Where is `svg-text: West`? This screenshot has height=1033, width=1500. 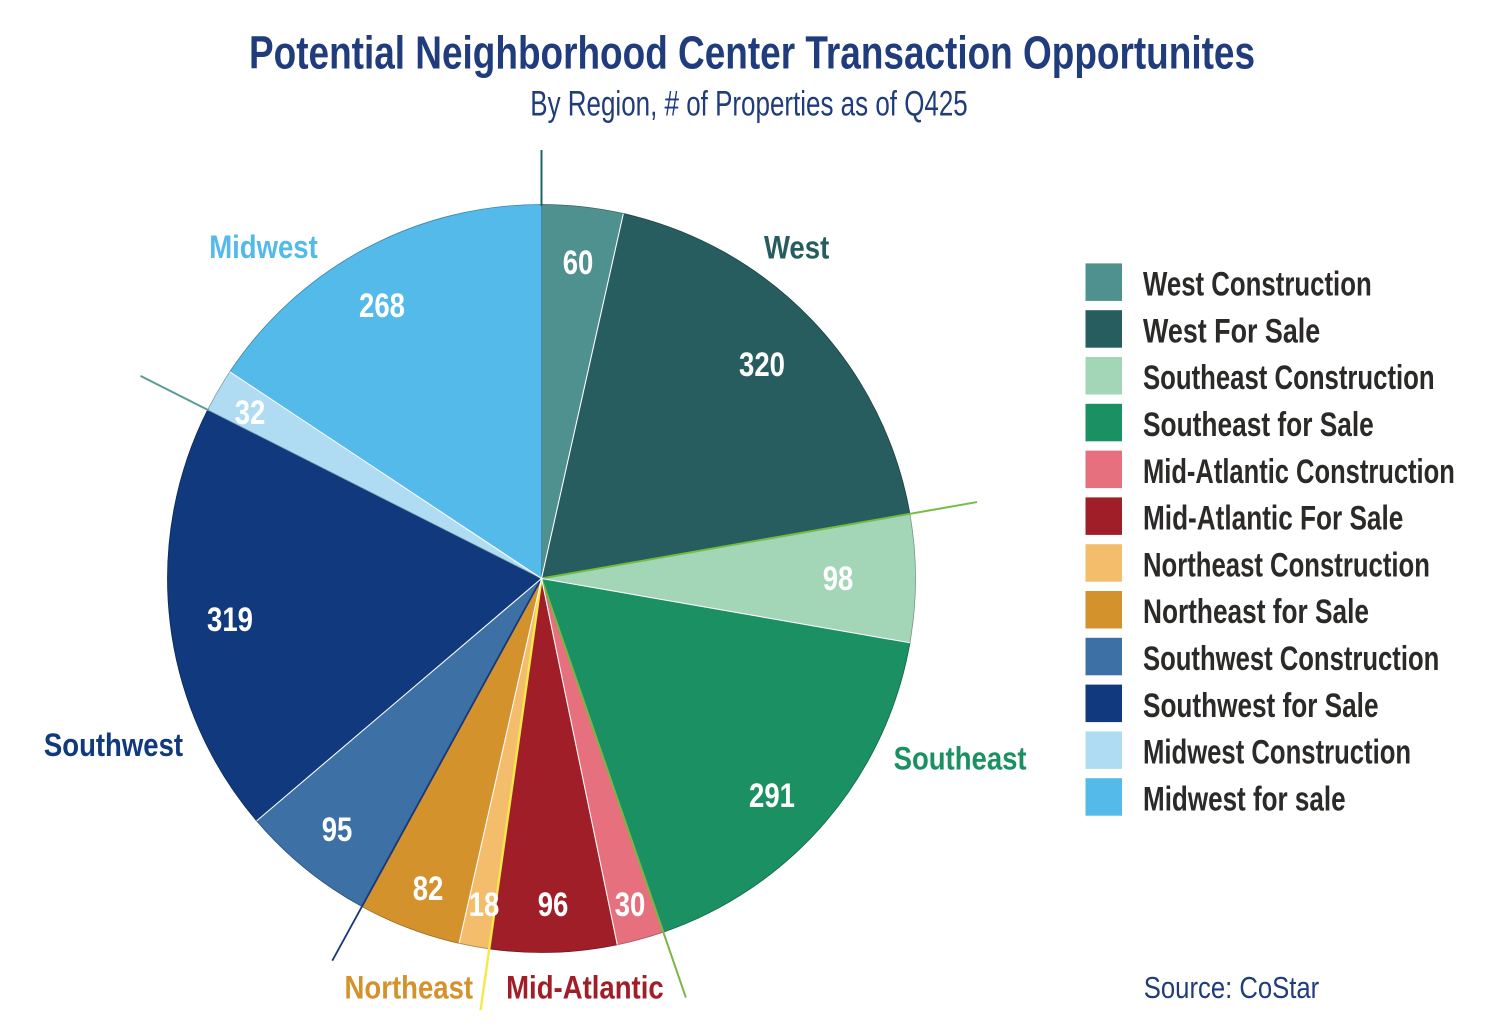
svg-text: West is located at coordinates (797, 248).